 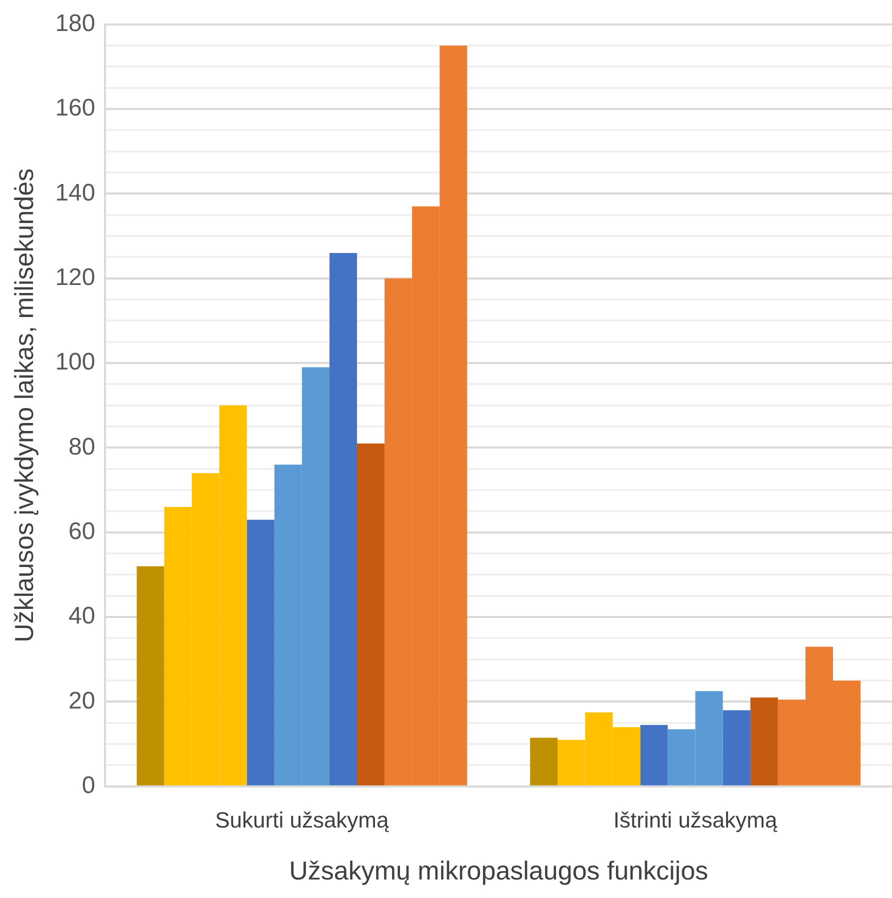 I want to click on y-tick-label: 80, so click(x=82, y=446).